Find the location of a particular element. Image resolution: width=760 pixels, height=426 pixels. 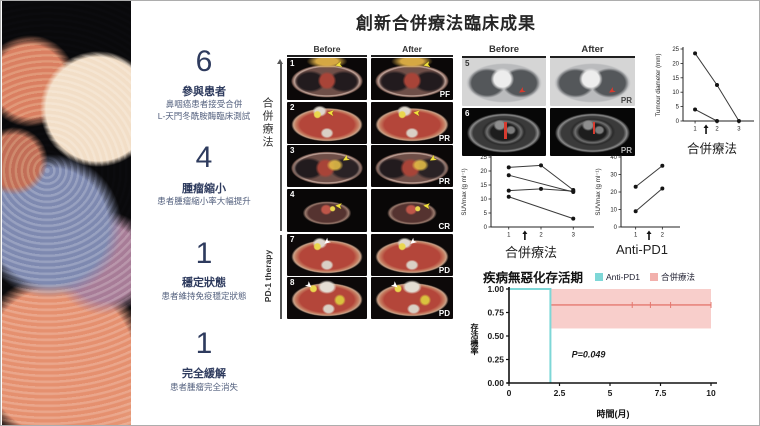

legend-combo: 合併療法 is located at coordinates (672, 277).